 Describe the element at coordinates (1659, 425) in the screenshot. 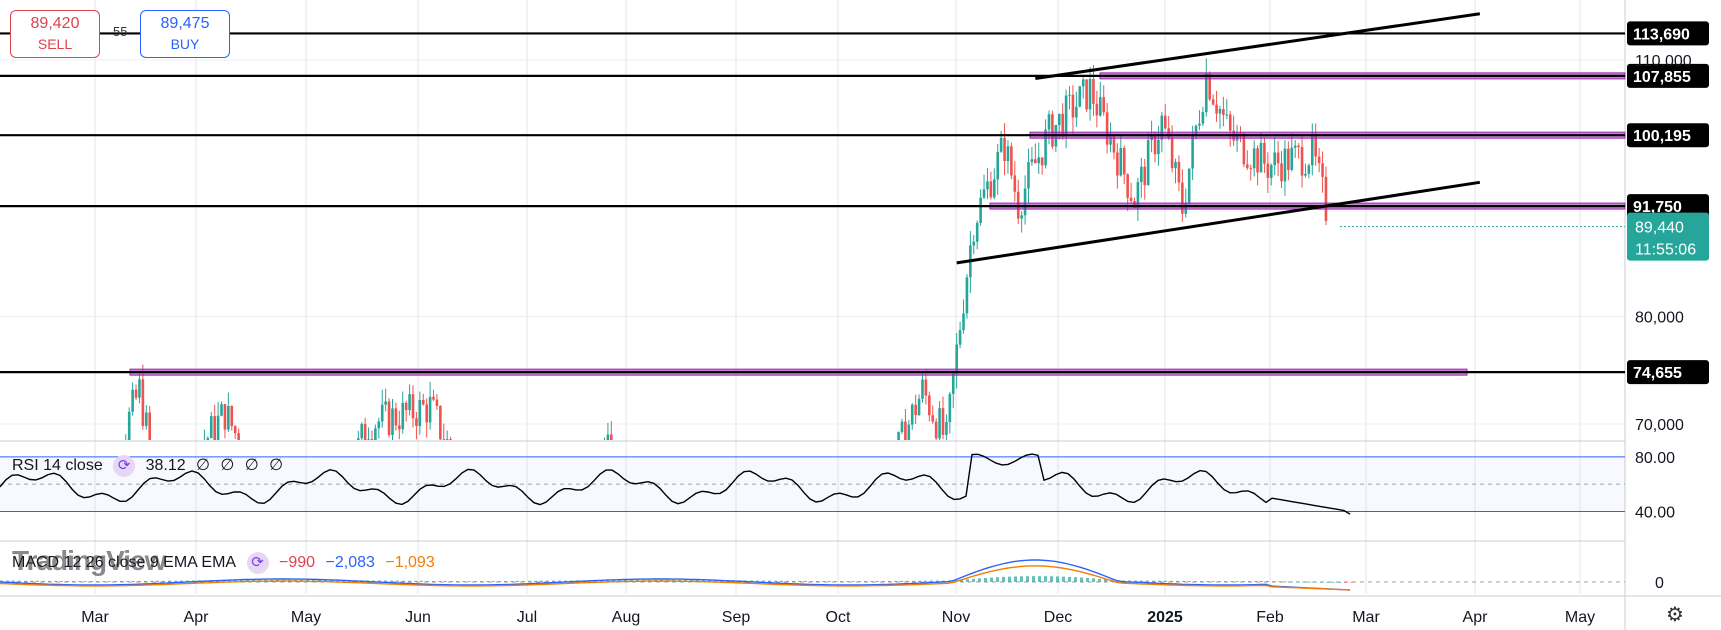

I see `price-axis-tick: 70,000` at that location.